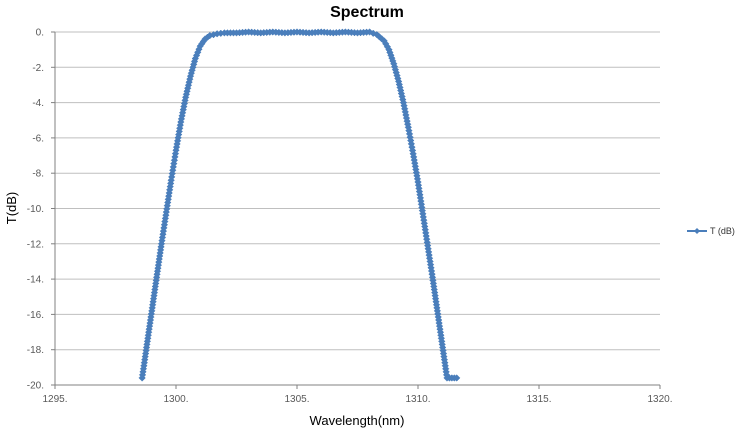 This screenshot has height=431, width=739. What do you see at coordinates (40, 33) in the screenshot?
I see `y-tick-label: 0.` at bounding box center [40, 33].